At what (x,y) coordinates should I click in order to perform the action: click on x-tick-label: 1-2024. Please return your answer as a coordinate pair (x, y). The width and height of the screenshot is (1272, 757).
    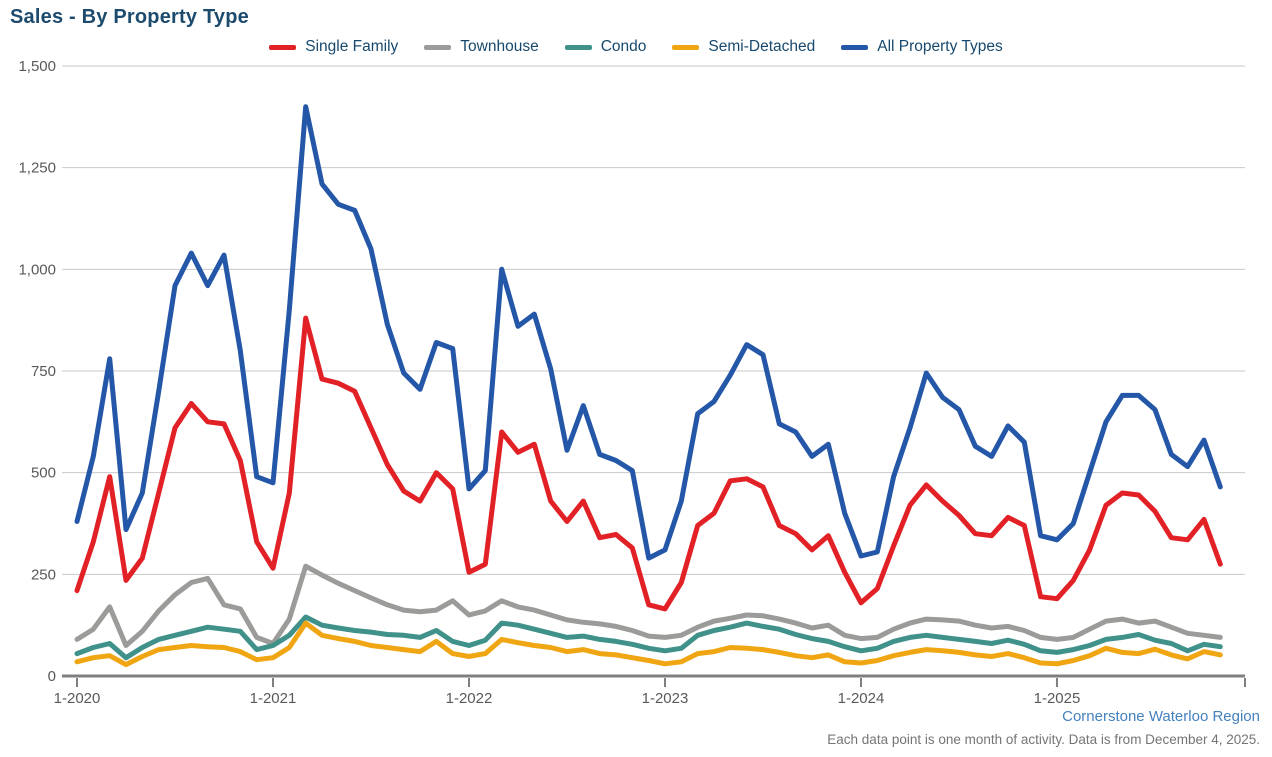
    Looking at the image, I should click on (861, 697).